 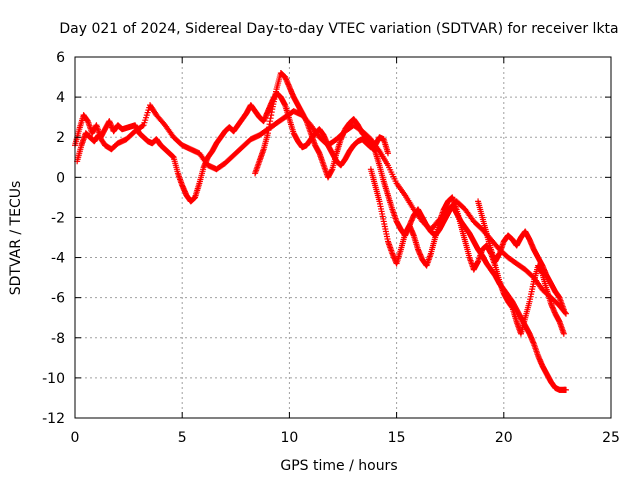 I want to click on y-tick-label: 2, so click(x=60, y=138).